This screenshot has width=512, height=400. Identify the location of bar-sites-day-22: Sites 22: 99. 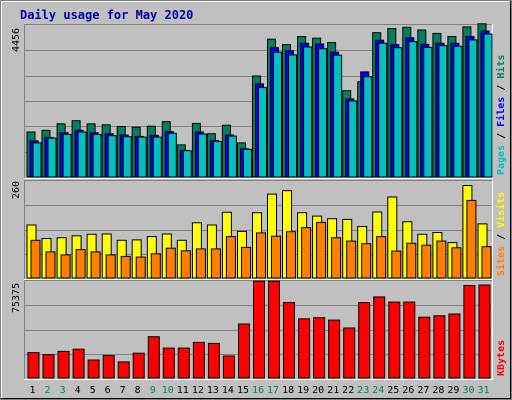
(351, 259).